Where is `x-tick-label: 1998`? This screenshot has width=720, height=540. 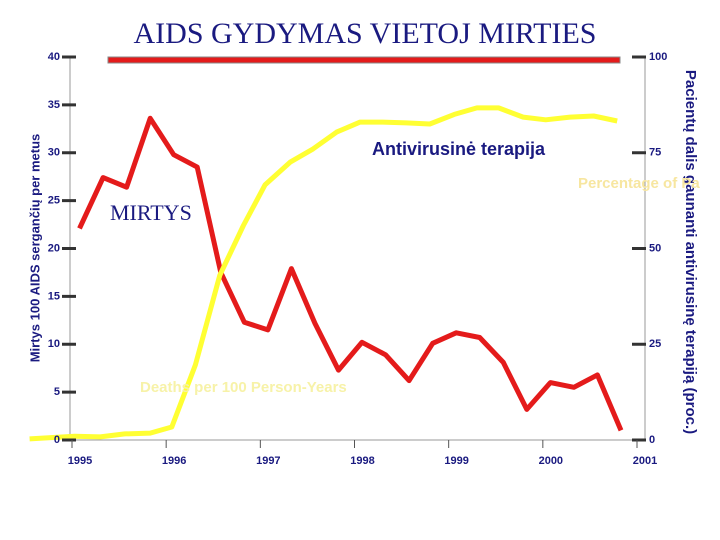
x-tick-label: 1998 is located at coordinates (362, 461).